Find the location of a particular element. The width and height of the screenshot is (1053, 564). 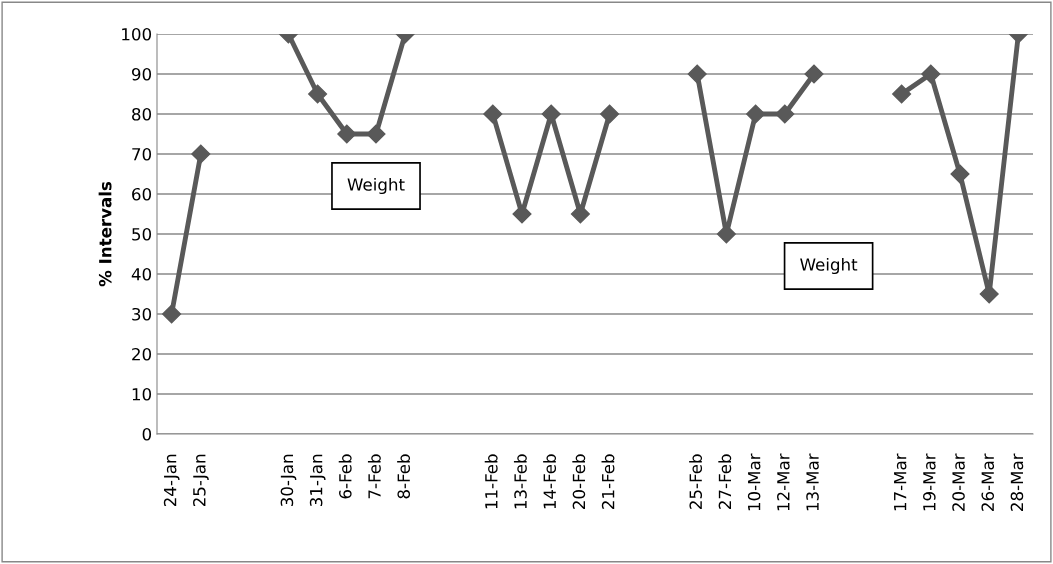

x-tick-label: 30-Jan is located at coordinates (288, 480).